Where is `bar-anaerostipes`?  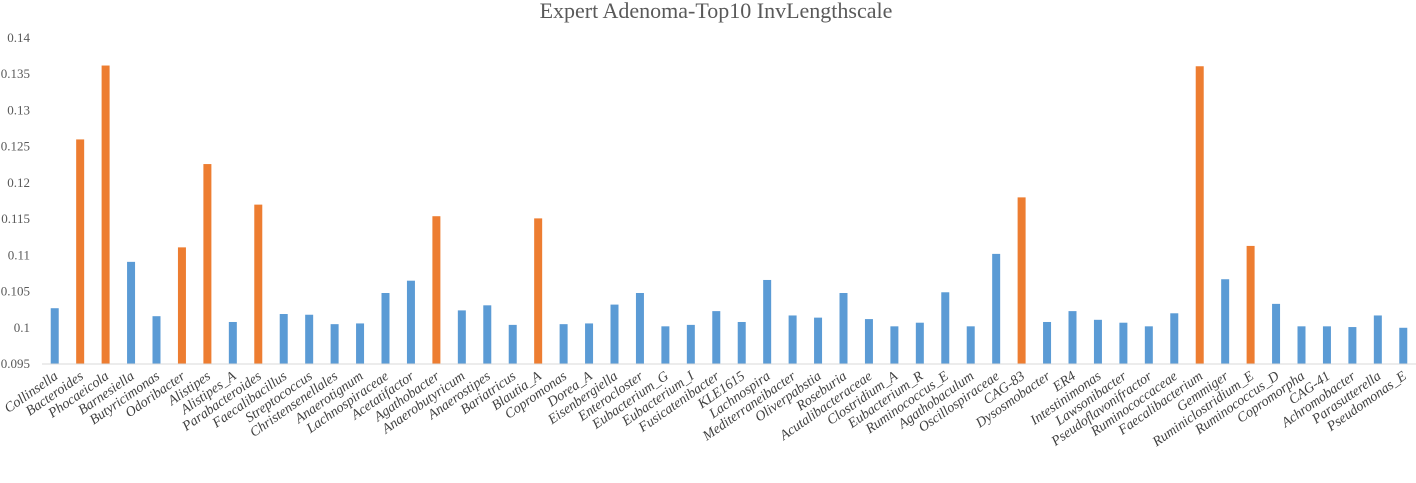
bar-anaerostipes is located at coordinates (487, 334).